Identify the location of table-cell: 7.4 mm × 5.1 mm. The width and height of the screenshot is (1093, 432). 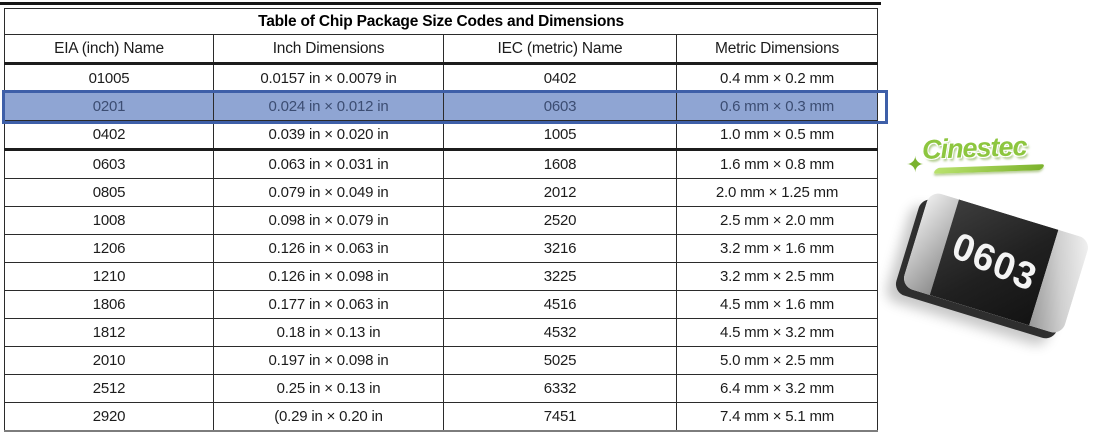
(777, 417).